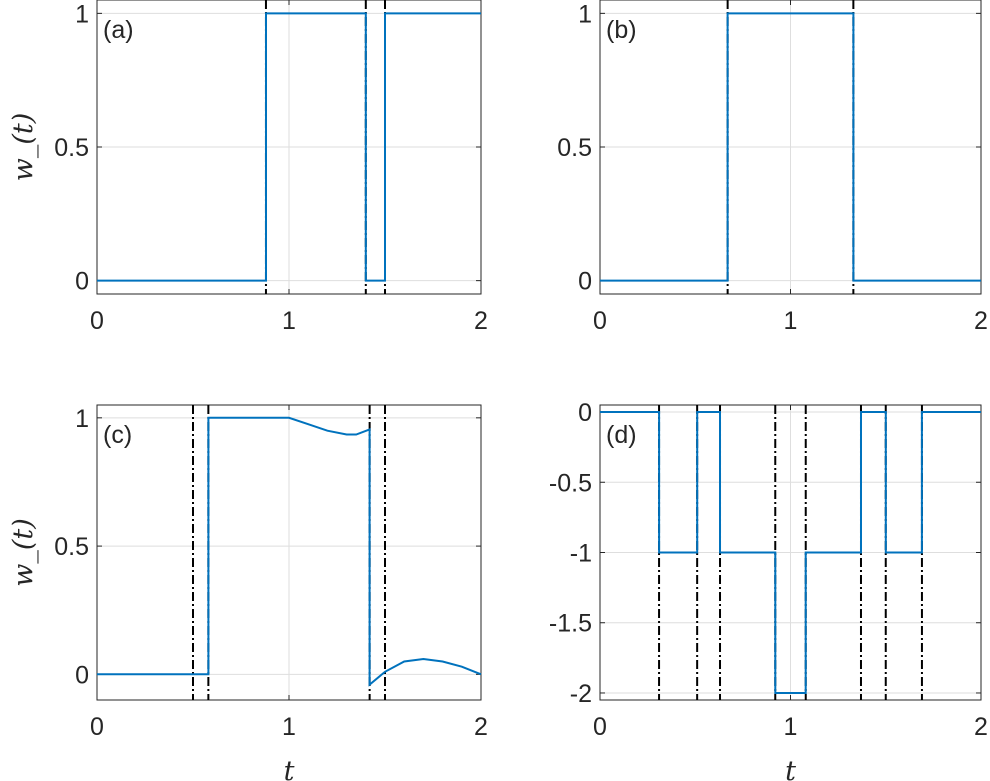 The width and height of the screenshot is (990, 781). What do you see at coordinates (570, 624) in the screenshot?
I see `y-tick-label: -1.5` at bounding box center [570, 624].